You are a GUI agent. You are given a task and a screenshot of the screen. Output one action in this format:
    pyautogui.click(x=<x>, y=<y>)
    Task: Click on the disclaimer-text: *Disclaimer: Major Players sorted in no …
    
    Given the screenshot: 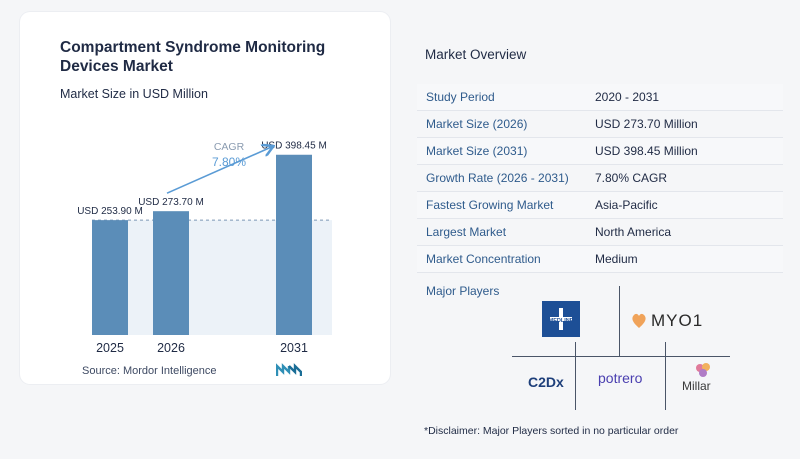 What is the action you would take?
    pyautogui.click(x=551, y=431)
    